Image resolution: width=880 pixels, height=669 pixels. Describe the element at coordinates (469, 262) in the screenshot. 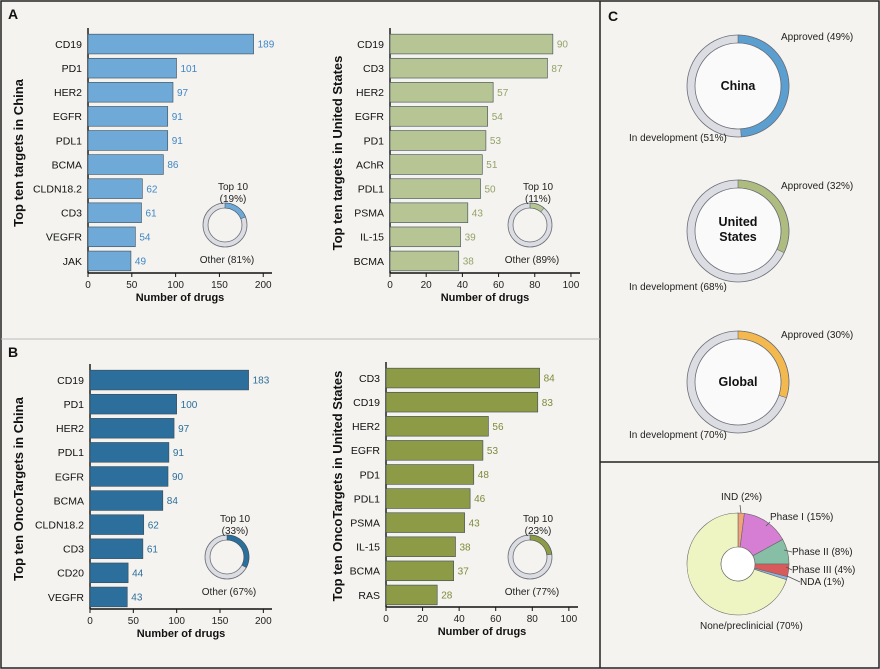

I see `data-label: 38` at that location.